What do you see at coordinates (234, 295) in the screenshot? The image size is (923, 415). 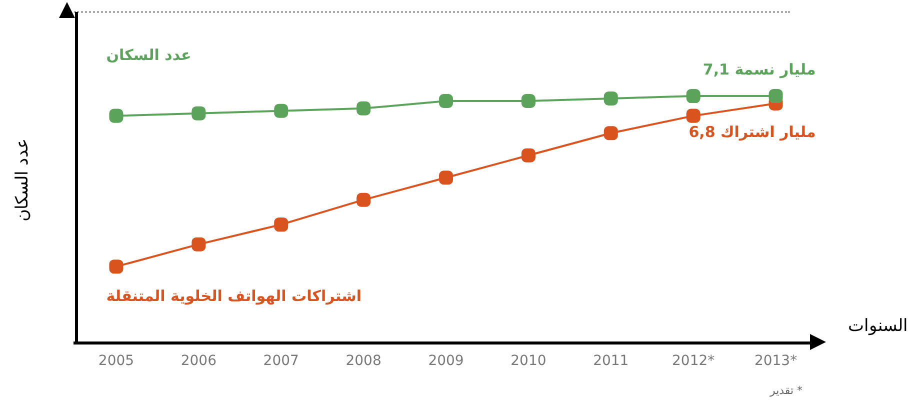 I see `series-label: اشتراكات الهواتف الخلوية المتنقلة` at bounding box center [234, 295].